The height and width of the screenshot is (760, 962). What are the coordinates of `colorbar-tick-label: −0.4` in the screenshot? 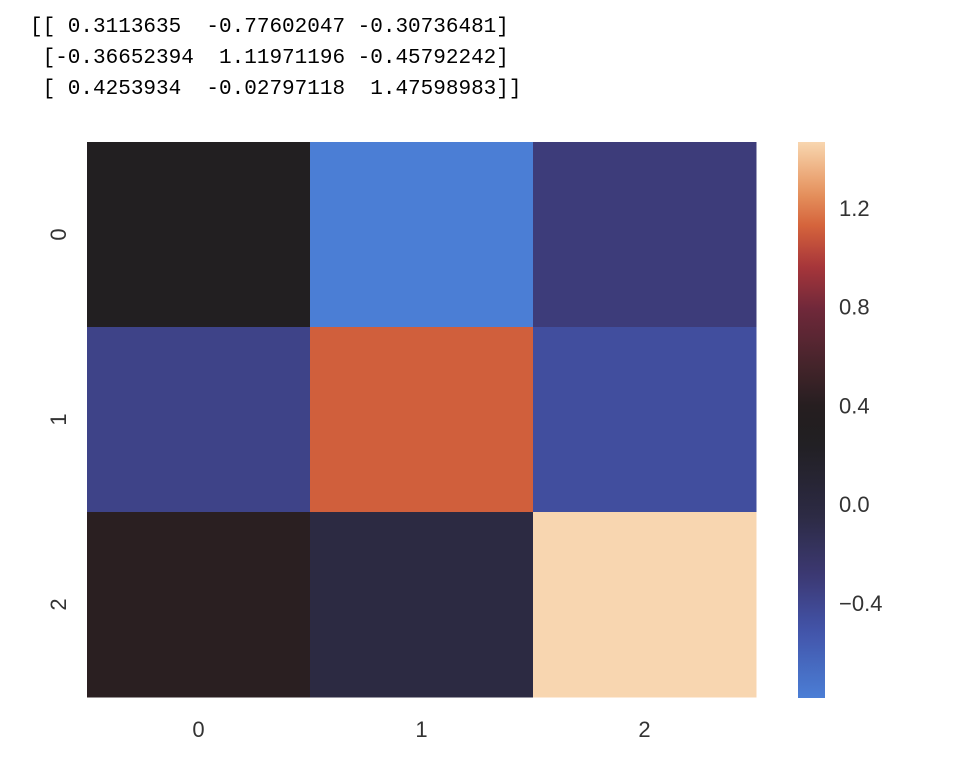 It's located at (860, 603).